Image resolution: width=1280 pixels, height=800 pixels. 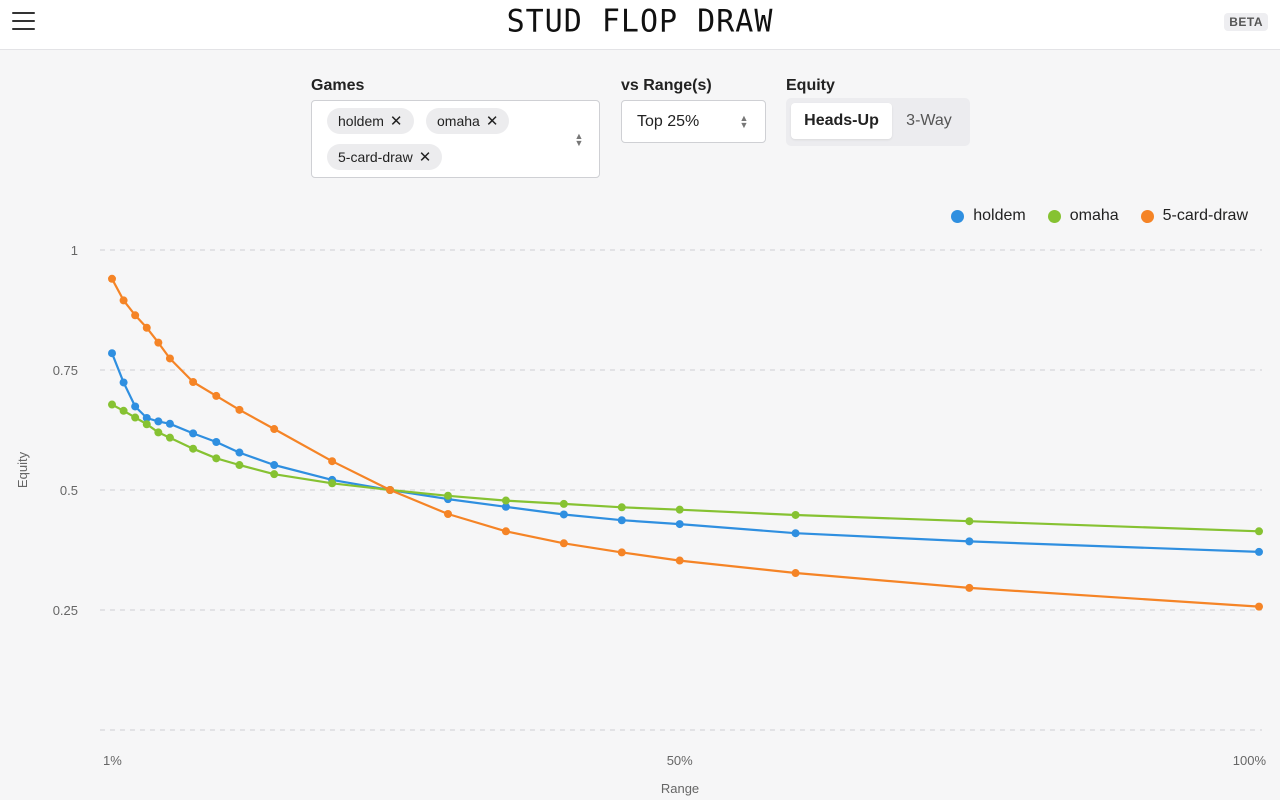 I want to click on x-axis-label: Range, so click(x=680, y=788).